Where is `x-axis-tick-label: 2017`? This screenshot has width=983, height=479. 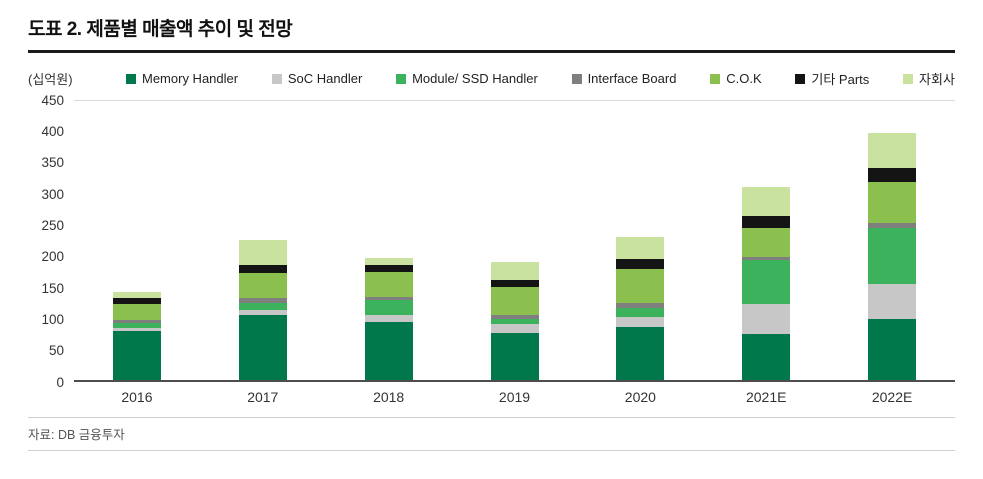
x-axis-tick-label: 2017 is located at coordinates (263, 397).